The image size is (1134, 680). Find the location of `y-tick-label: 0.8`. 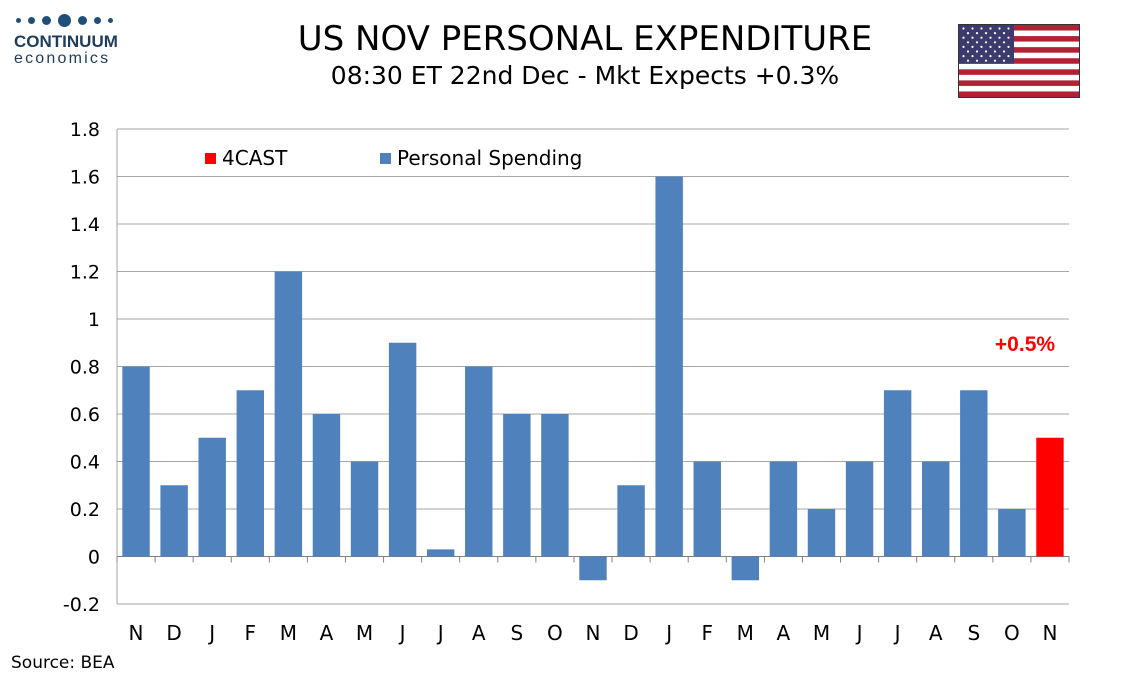

y-tick-label: 0.8 is located at coordinates (85, 368).